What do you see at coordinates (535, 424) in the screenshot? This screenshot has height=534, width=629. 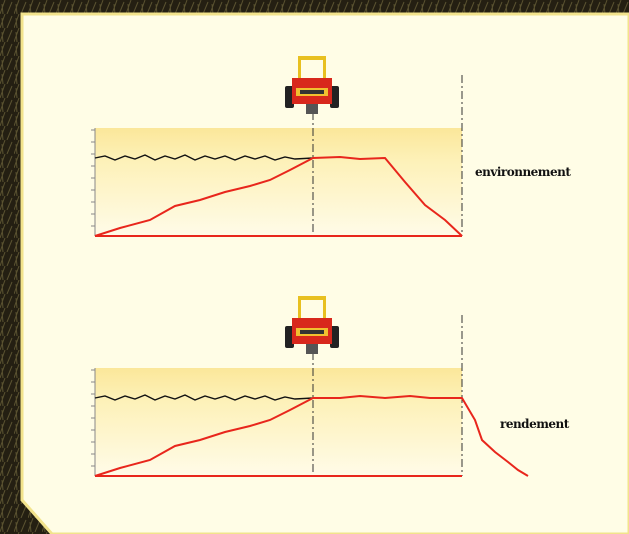 I see `label: rendement` at bounding box center [535, 424].